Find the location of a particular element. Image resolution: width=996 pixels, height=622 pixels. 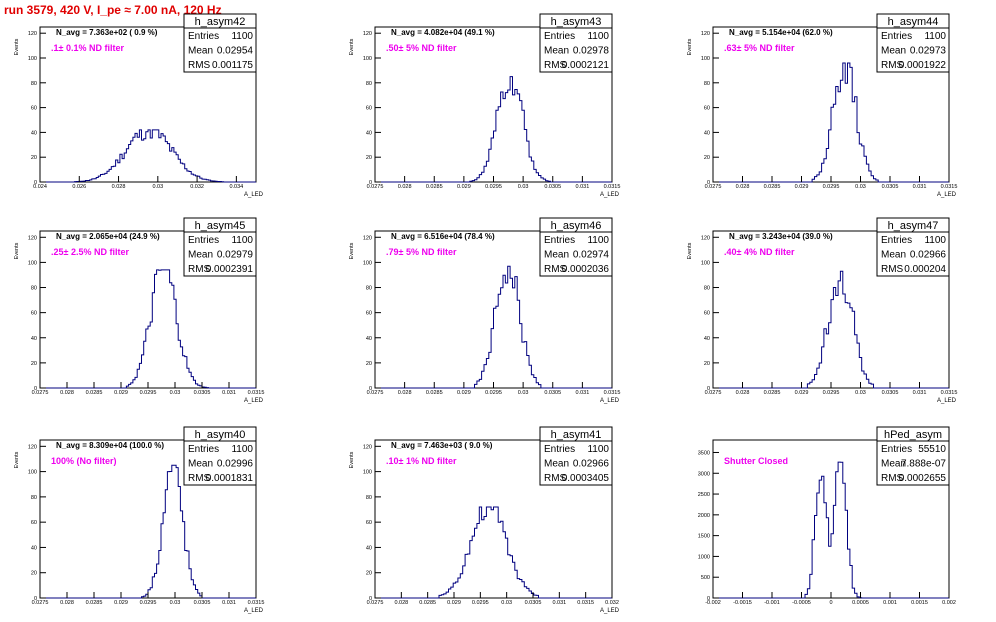

filter-annotation: 100% (No filter) is located at coordinates (84, 461).